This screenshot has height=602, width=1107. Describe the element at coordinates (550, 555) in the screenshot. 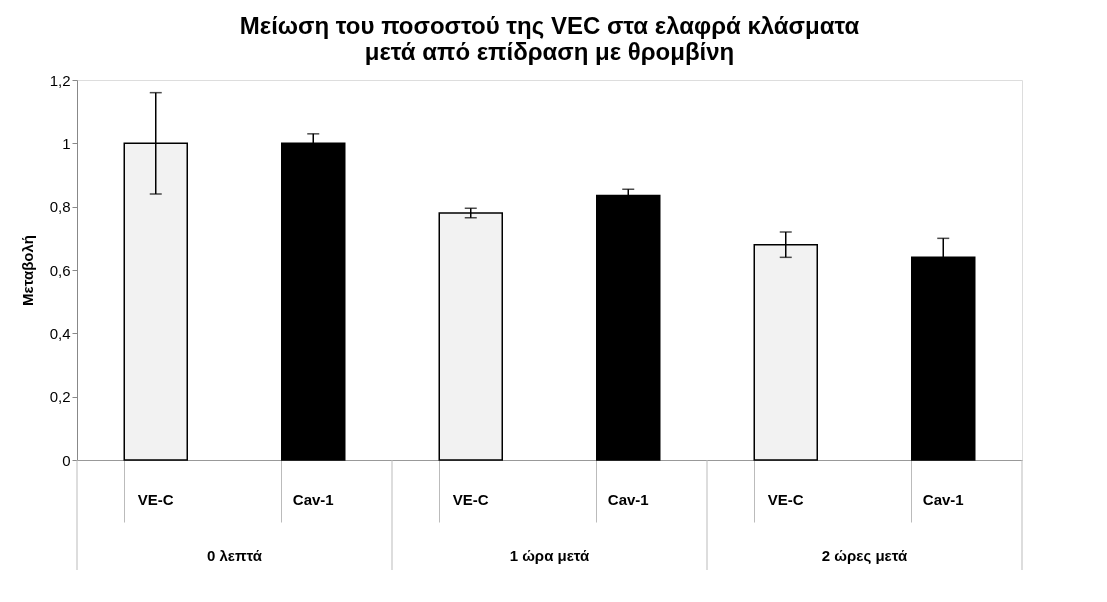

I see `text: 1 ώρα μετά` at that location.